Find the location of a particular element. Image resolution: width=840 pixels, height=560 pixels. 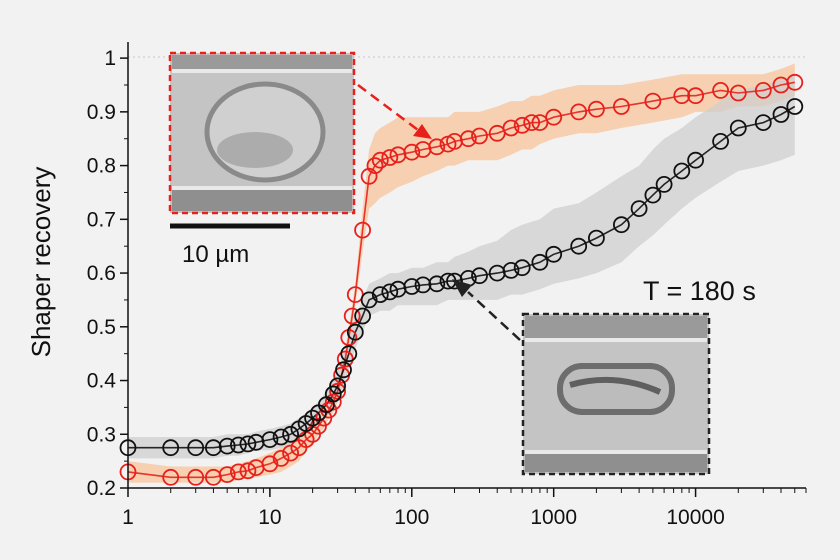

y-tick-label: 0.8 is located at coordinates (101, 166).